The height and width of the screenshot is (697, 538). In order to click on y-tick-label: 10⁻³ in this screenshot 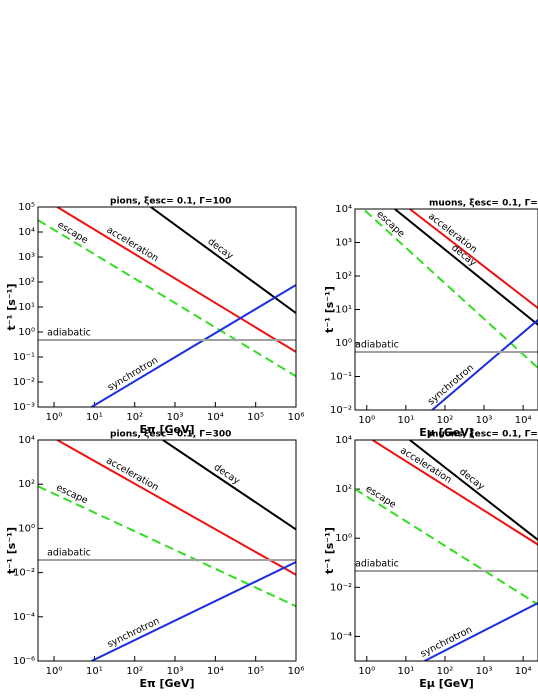, I will do `click(24, 407)`.